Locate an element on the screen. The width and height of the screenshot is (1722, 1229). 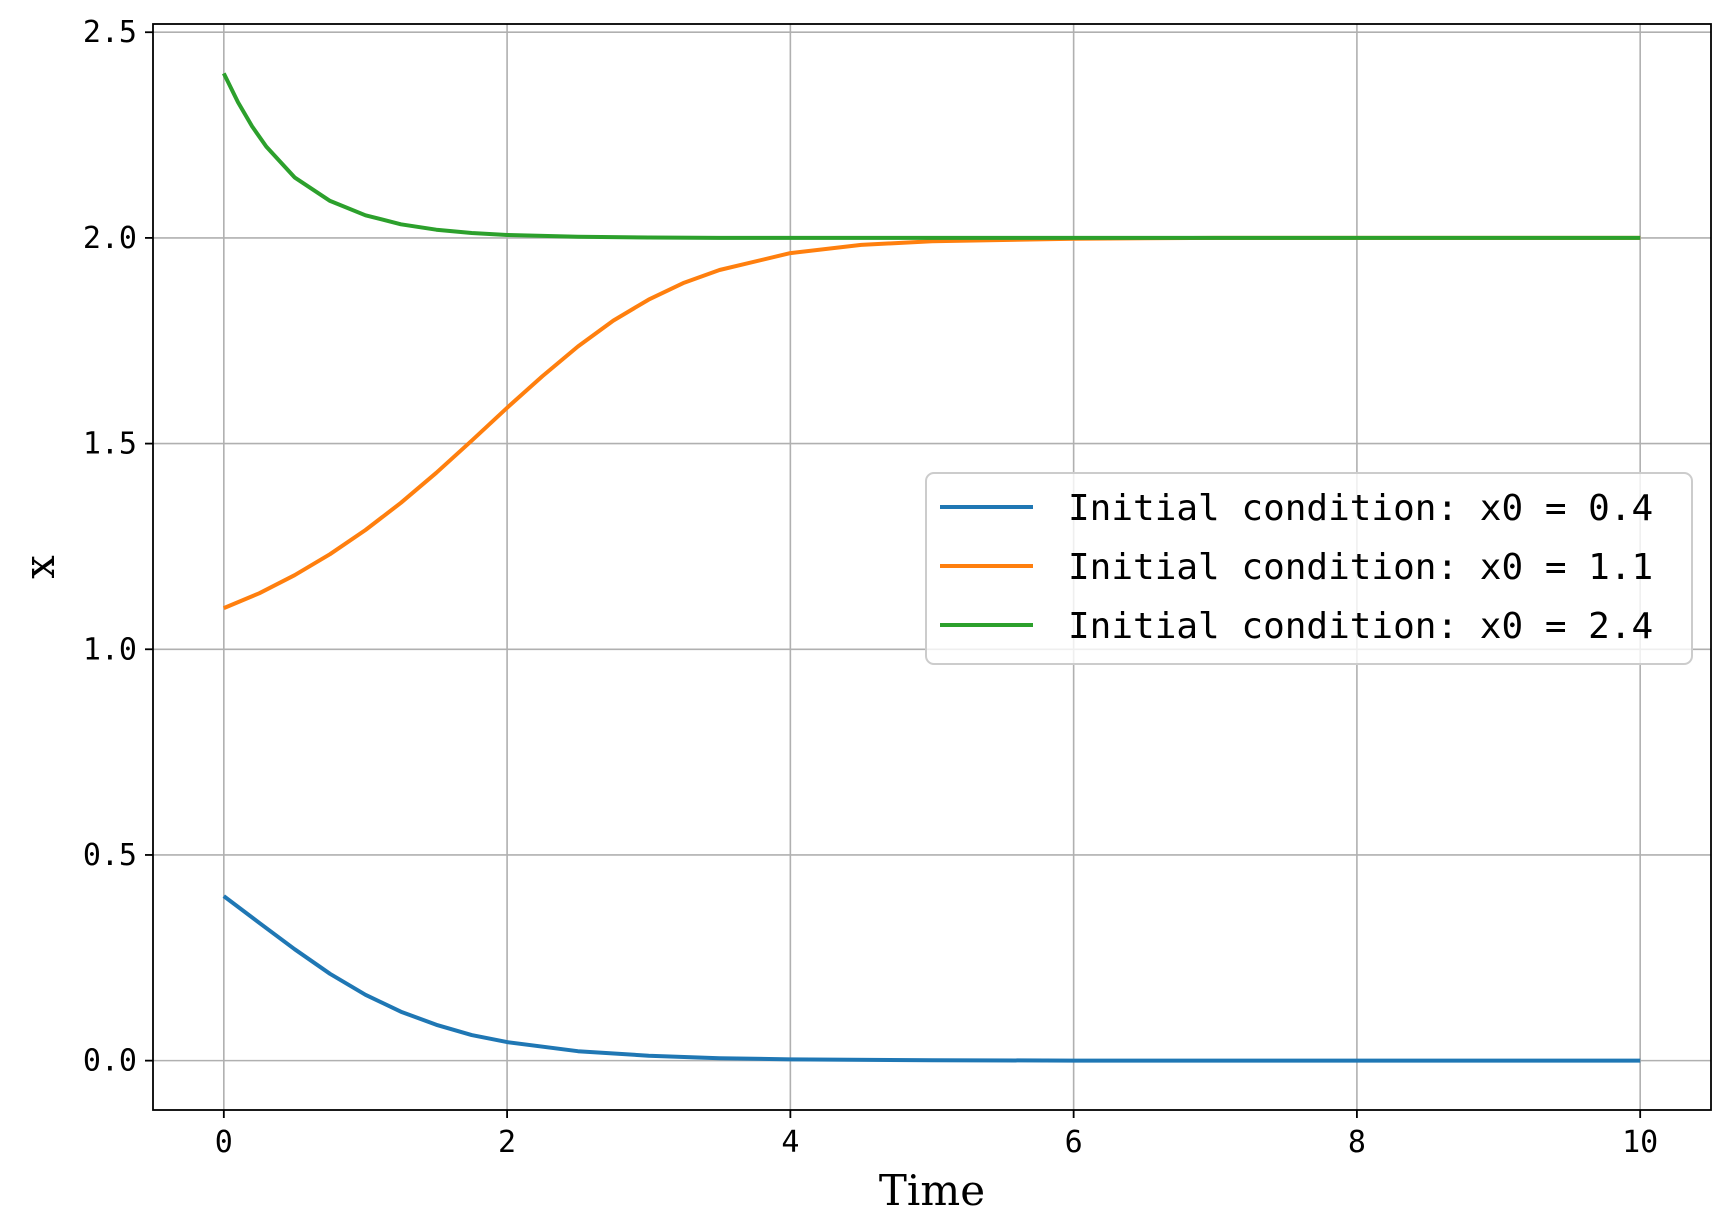
y-axis-ticks: 0.0 0.5 1.0 1.5 2.0 2.5 is located at coordinates (118, 547).